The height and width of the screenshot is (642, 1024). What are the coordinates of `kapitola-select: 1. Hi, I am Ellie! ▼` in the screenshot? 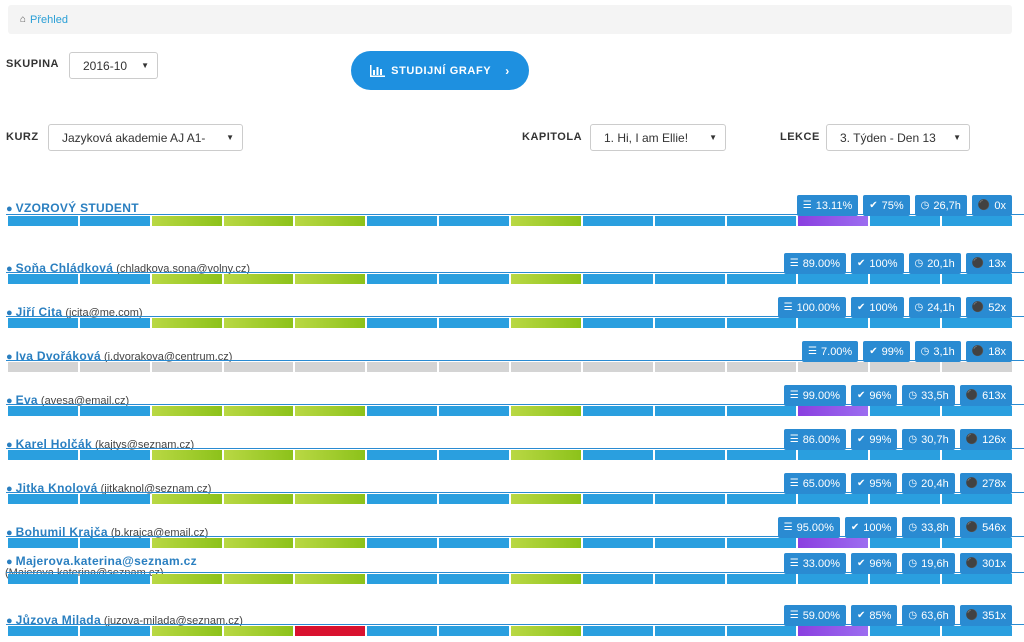 It's located at (658, 137).